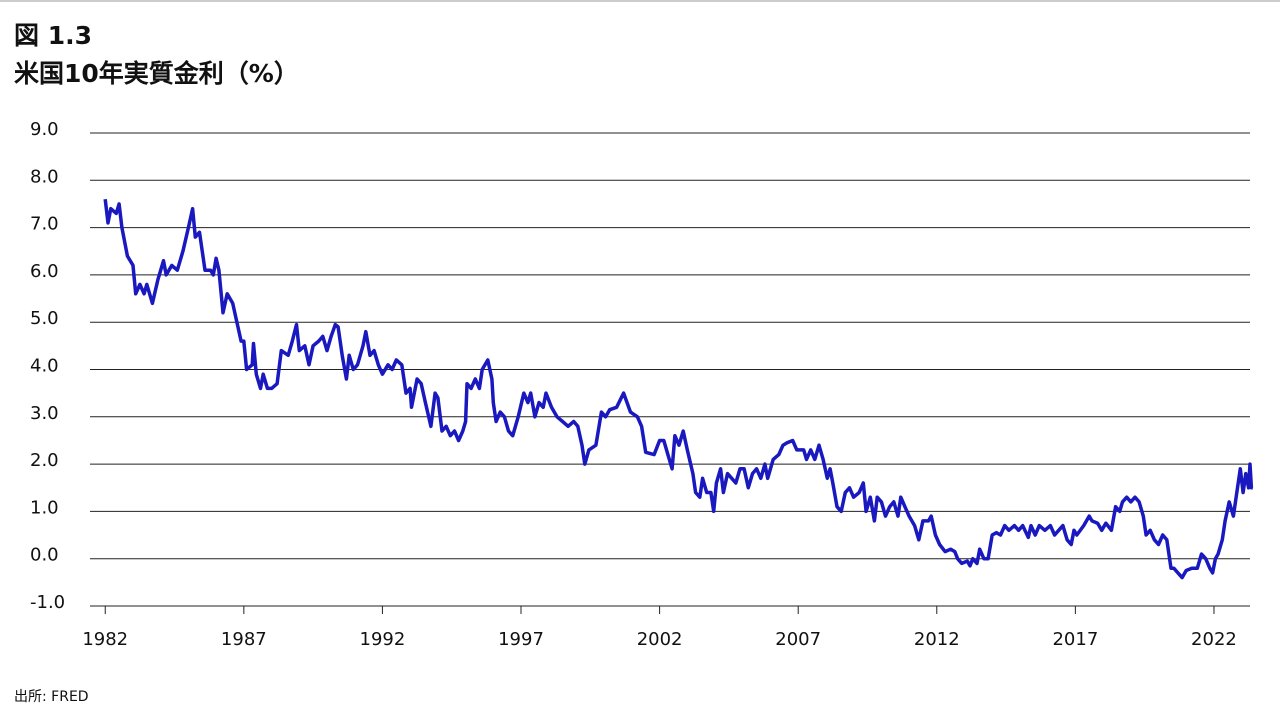 This screenshot has height=724, width=1280. What do you see at coordinates (51, 697) in the screenshot?
I see `source: 出所: FRED` at bounding box center [51, 697].